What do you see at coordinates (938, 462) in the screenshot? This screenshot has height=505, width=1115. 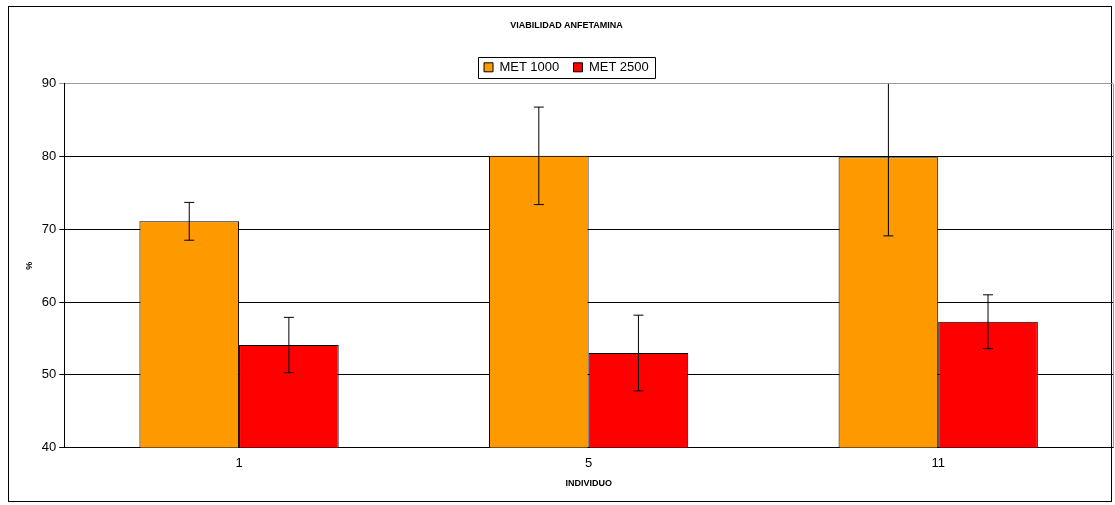 I see `x-tick-label: 11` at bounding box center [938, 462].